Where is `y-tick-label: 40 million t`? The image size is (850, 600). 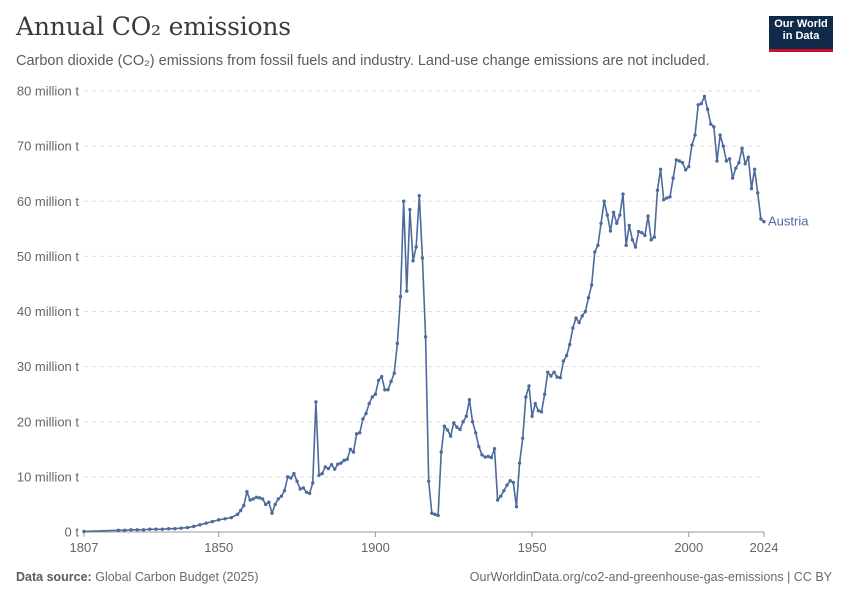
y-tick-label: 40 million t is located at coordinates (48, 311).